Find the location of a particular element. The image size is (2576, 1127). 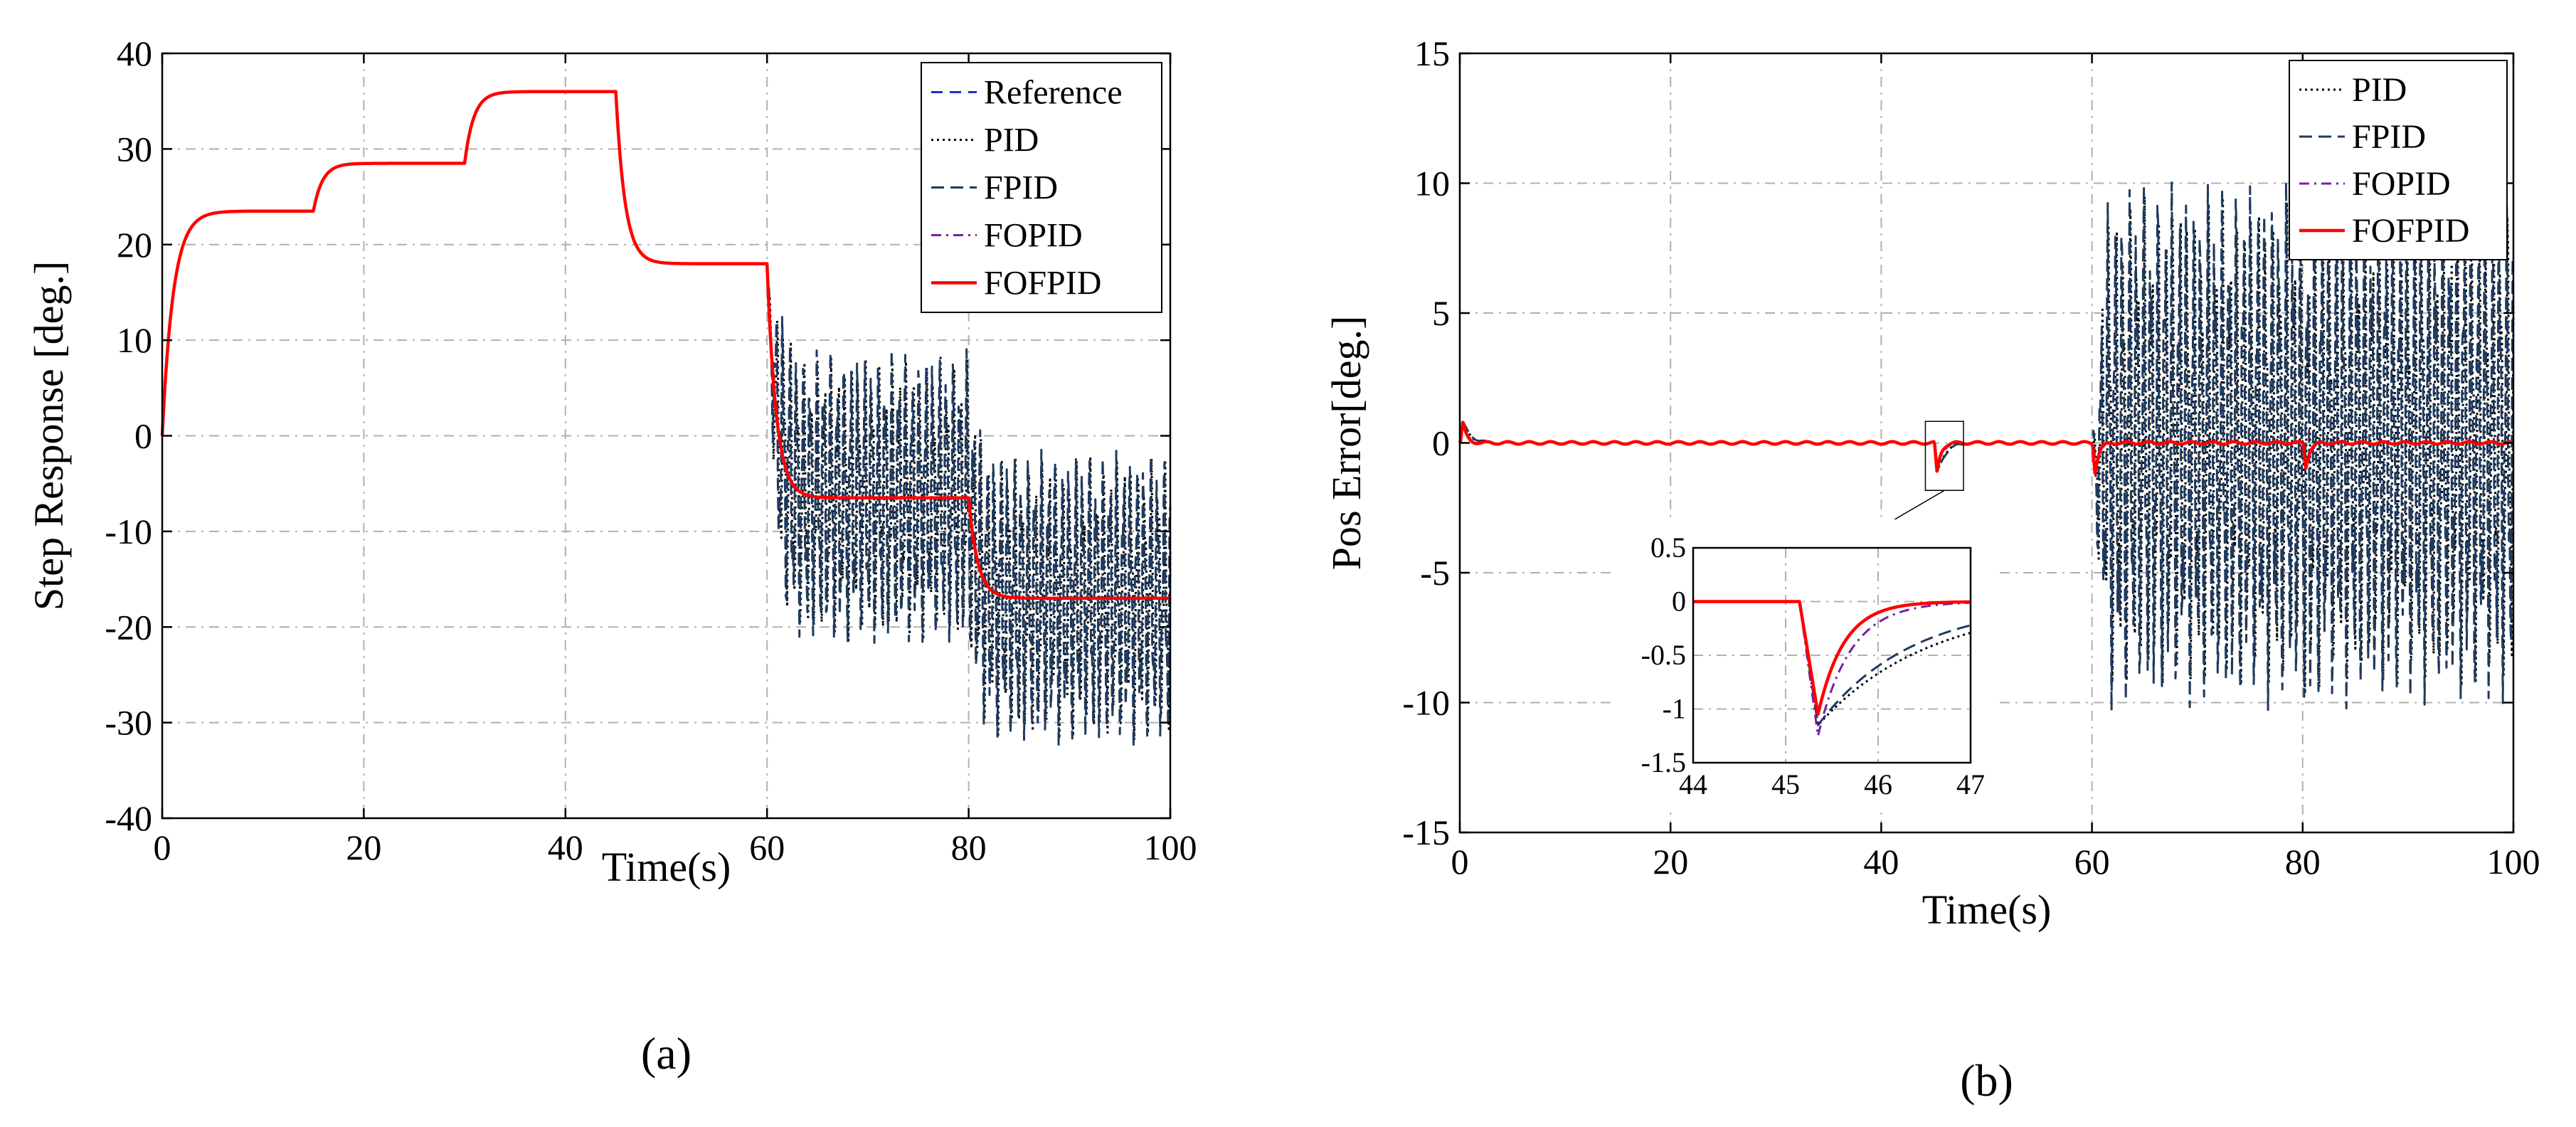

inset-x-tick-label: 47 is located at coordinates (1971, 784).